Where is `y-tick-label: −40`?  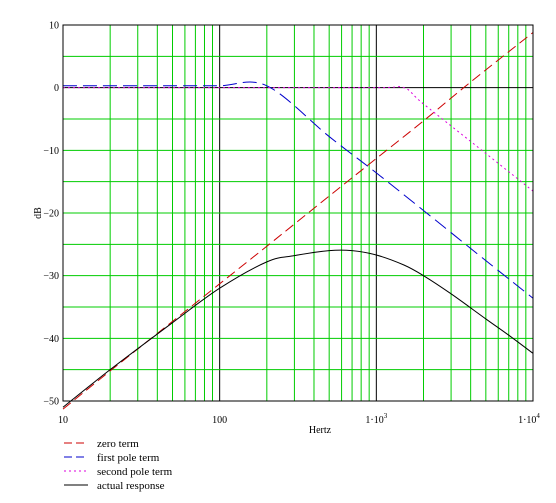
y-tick-label: −40 is located at coordinates (51, 339).